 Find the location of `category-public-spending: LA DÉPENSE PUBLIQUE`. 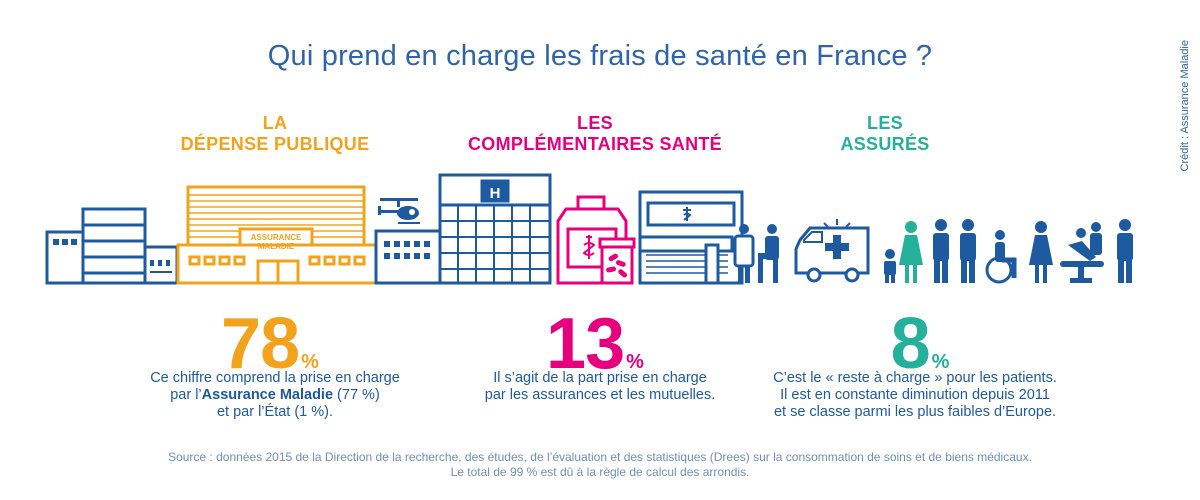

category-public-spending: LA DÉPENSE PUBLIQUE is located at coordinates (275, 134).